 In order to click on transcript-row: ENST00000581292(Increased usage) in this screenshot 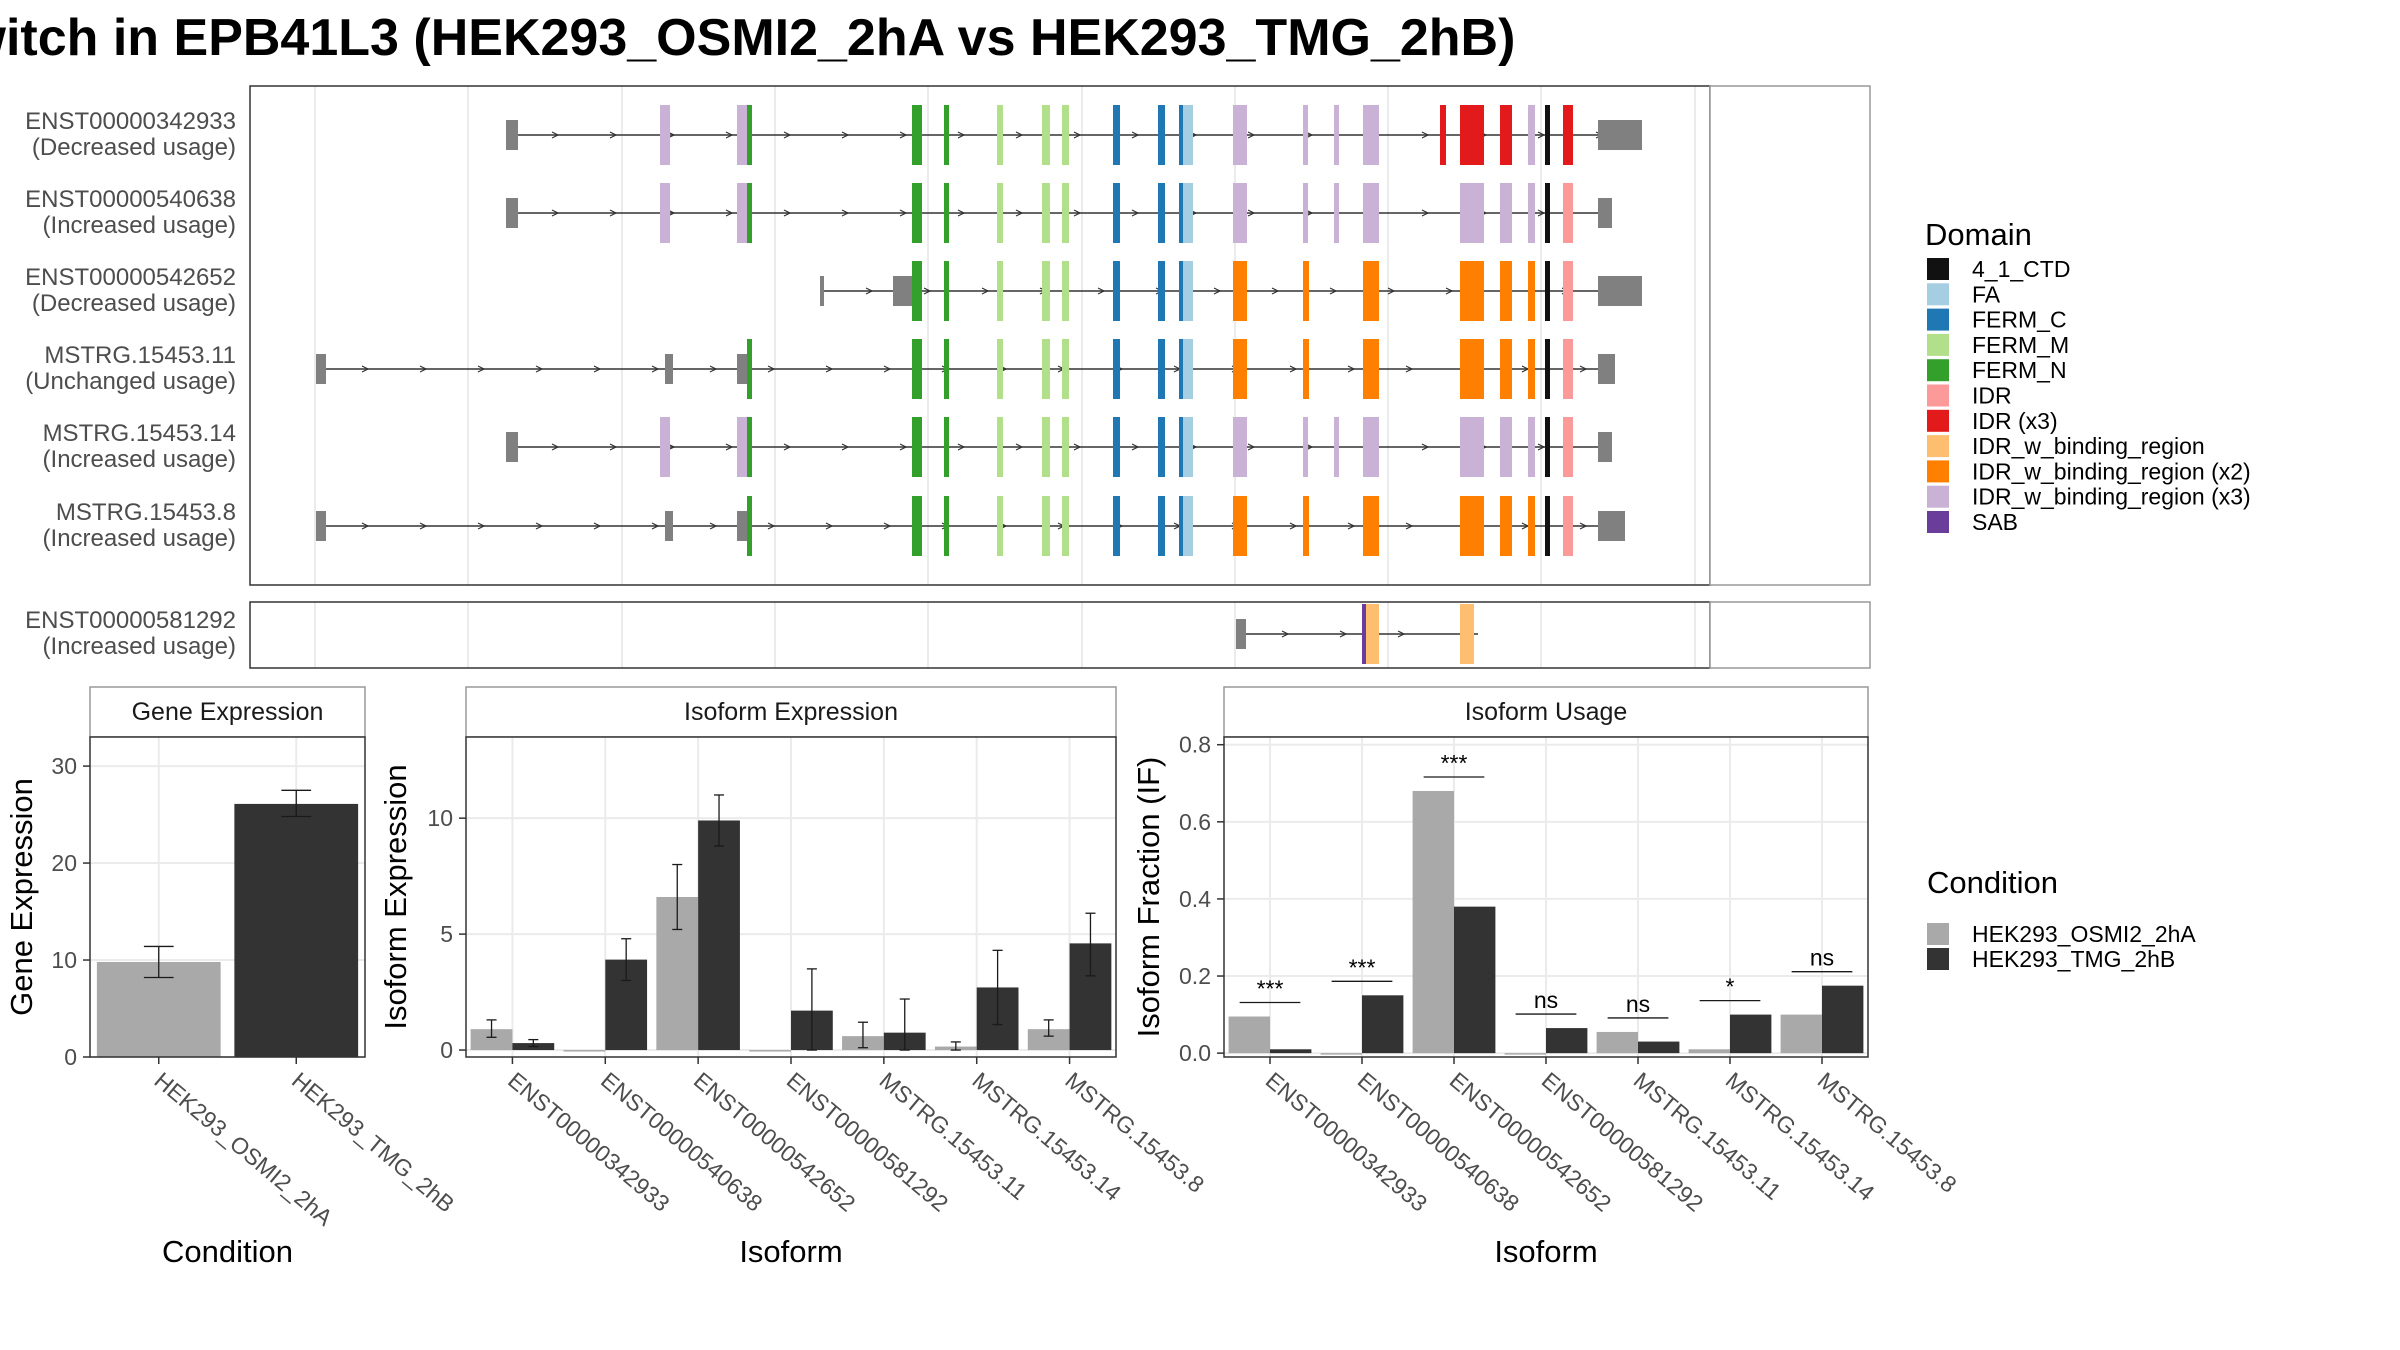, I will do `click(751, 634)`.